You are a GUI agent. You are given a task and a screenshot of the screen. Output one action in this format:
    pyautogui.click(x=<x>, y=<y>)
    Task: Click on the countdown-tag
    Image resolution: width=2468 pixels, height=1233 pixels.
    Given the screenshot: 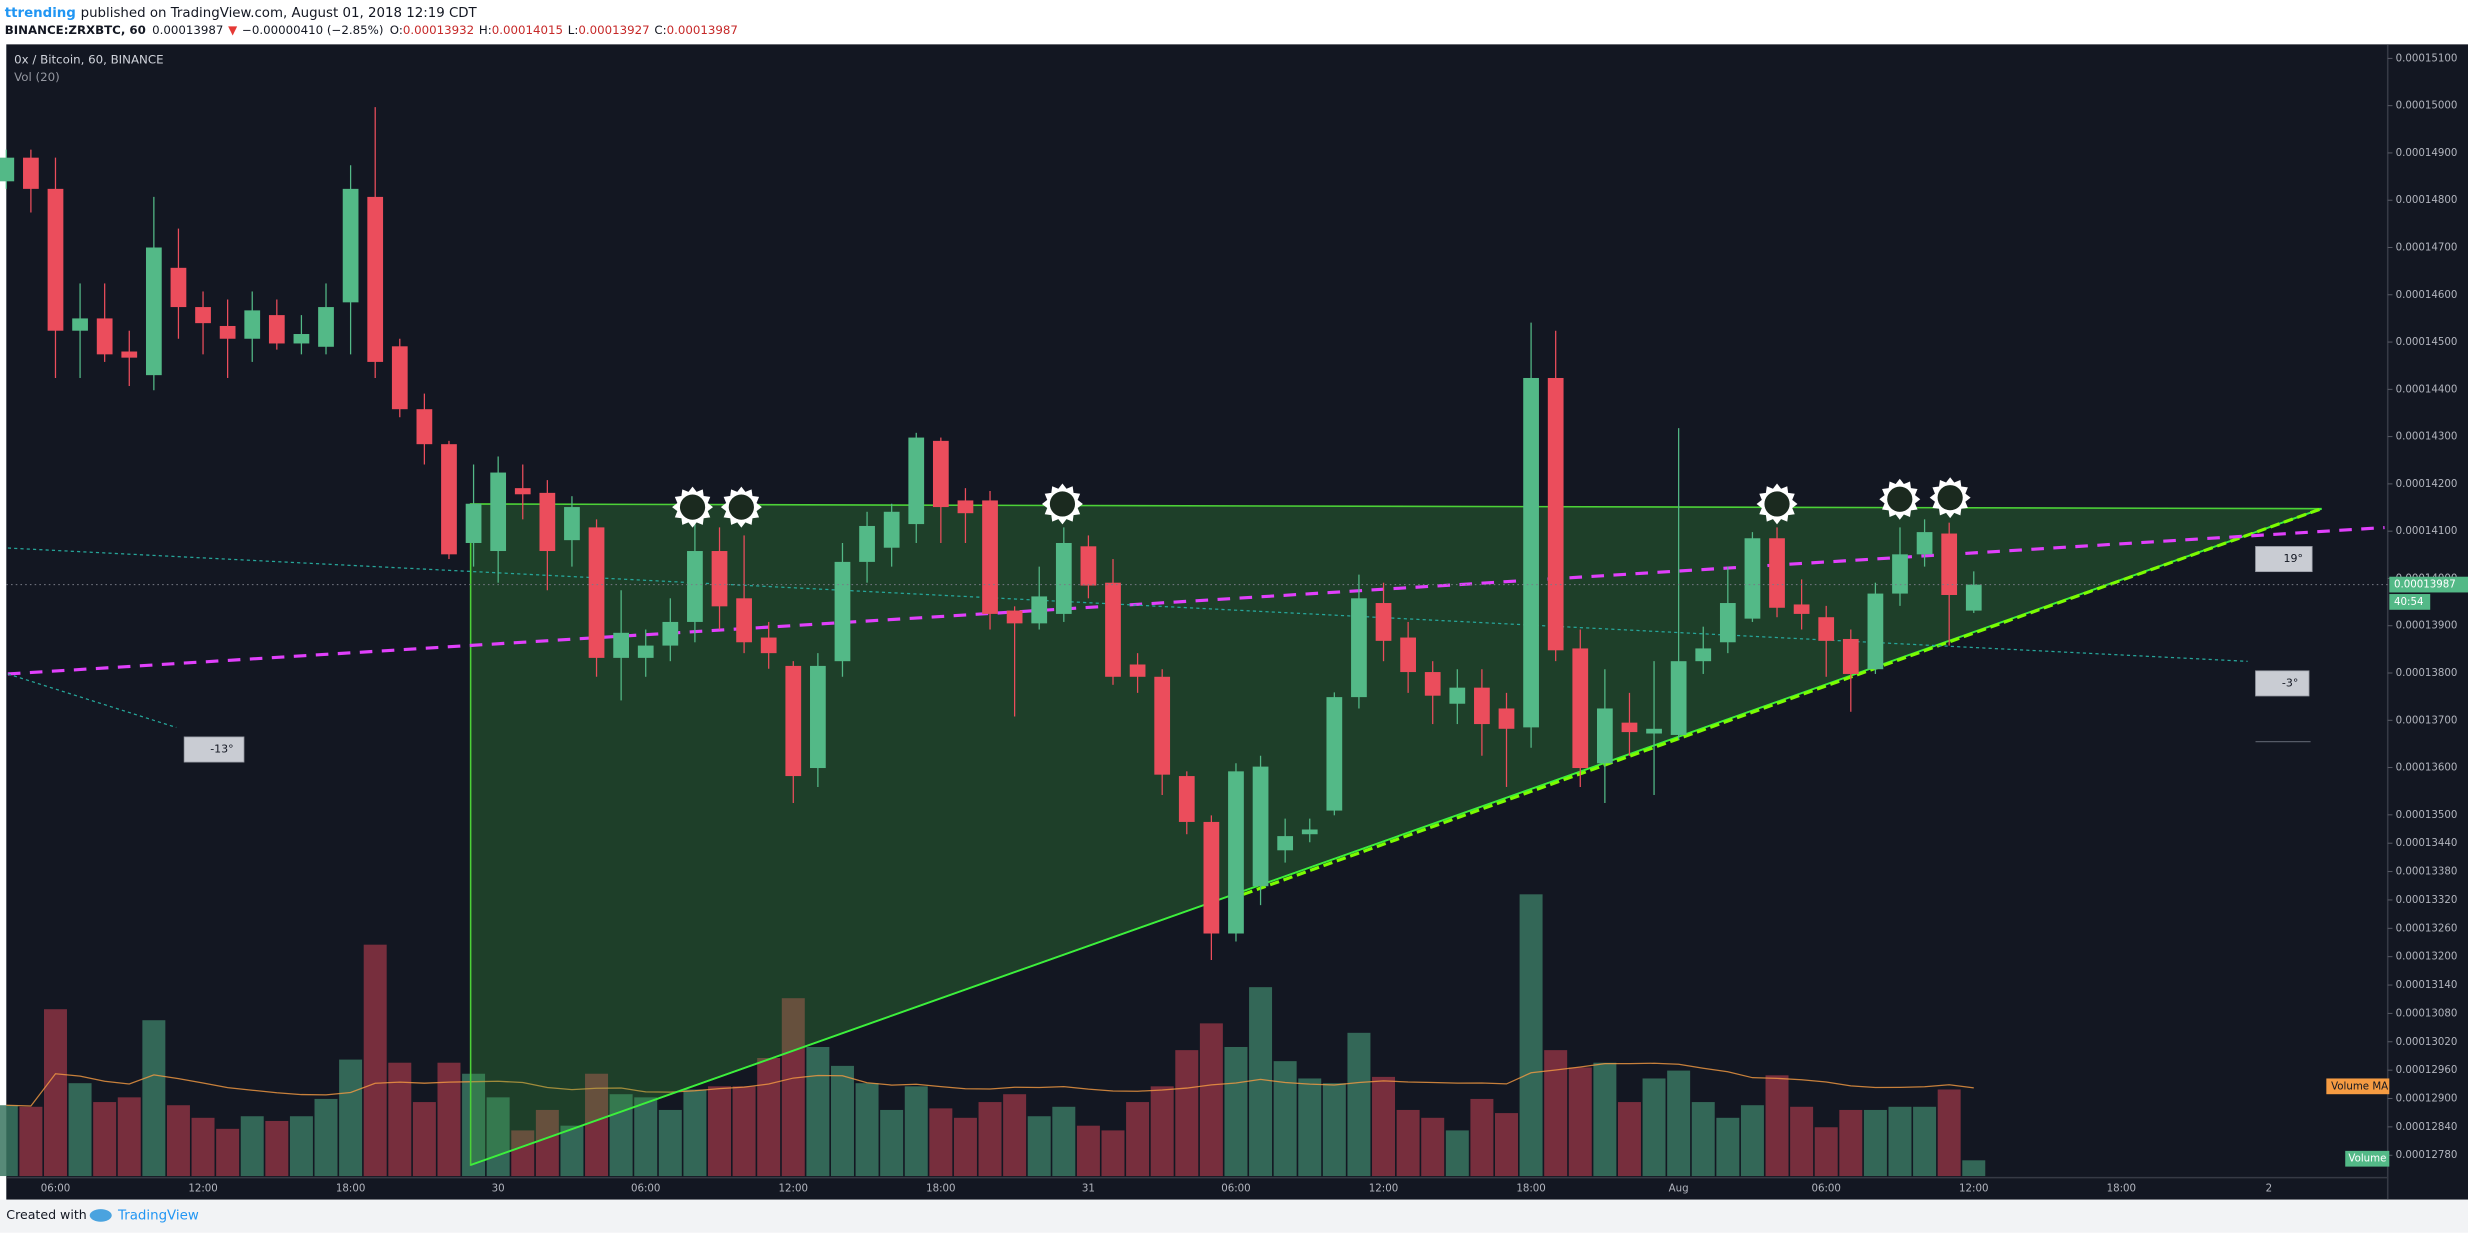 What is the action you would take?
    pyautogui.click(x=2410, y=602)
    